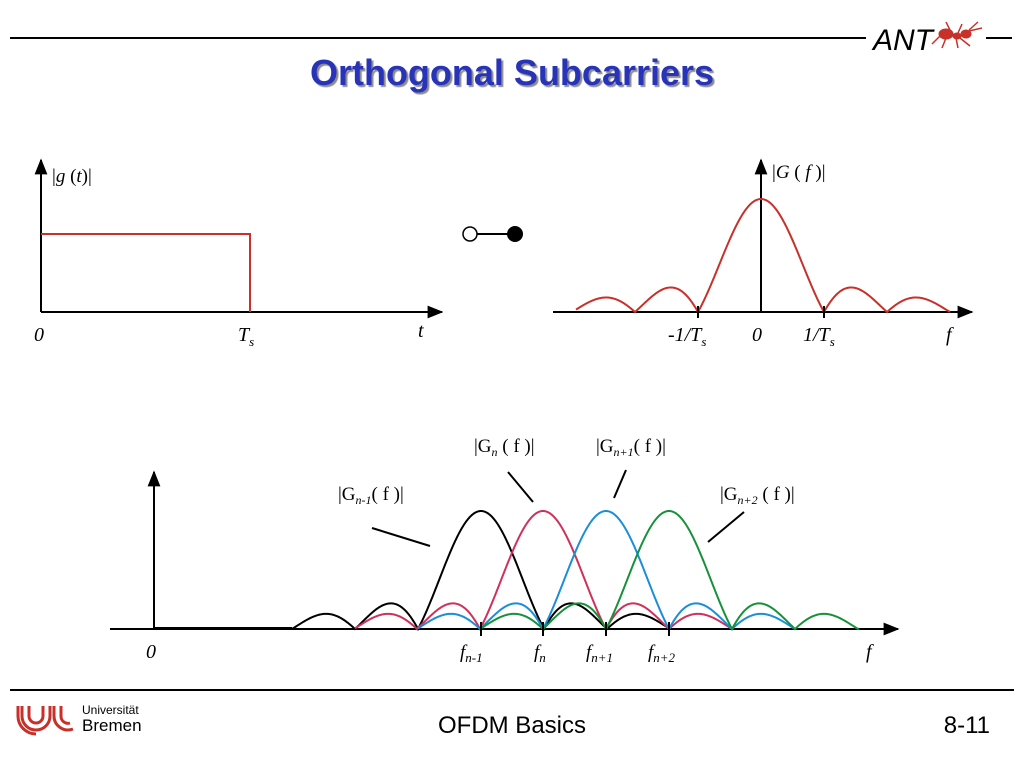  I want to click on label-Gn+1: |Gn+1( f )|, so click(631, 447).